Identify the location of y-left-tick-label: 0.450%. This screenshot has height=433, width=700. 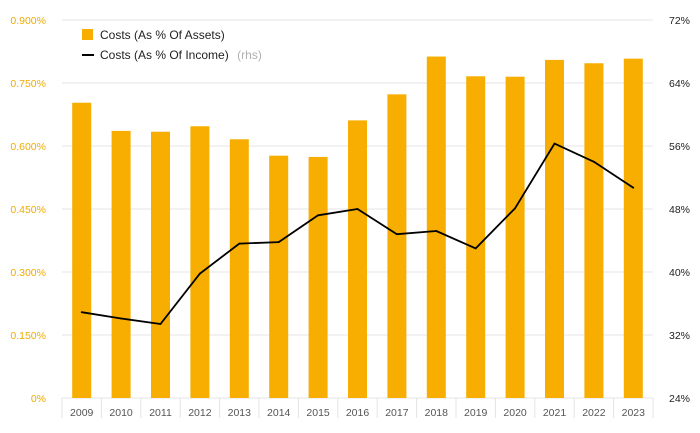
(28, 210).